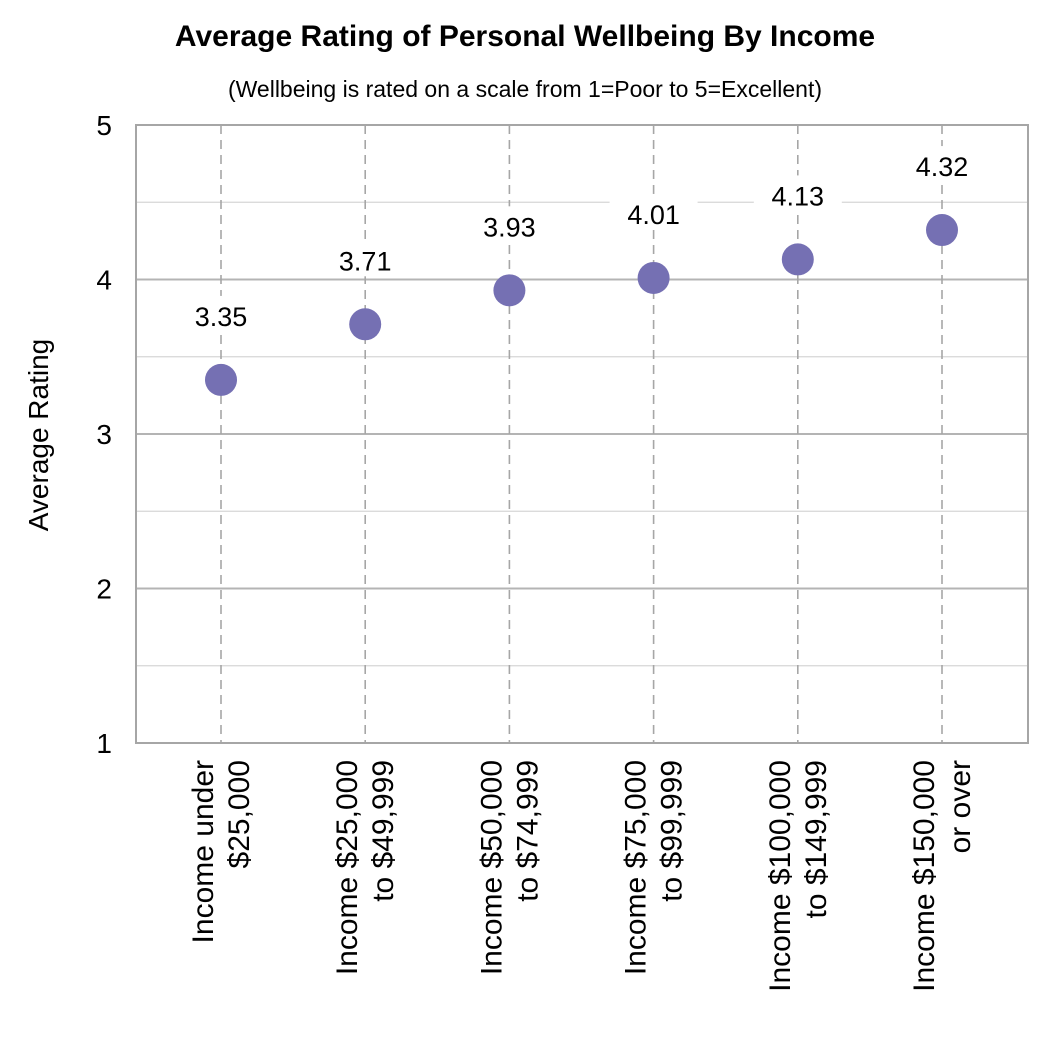 The image size is (1050, 1050). What do you see at coordinates (347, 867) in the screenshot?
I see `x-tick-label-line: Income $25,000` at bounding box center [347, 867].